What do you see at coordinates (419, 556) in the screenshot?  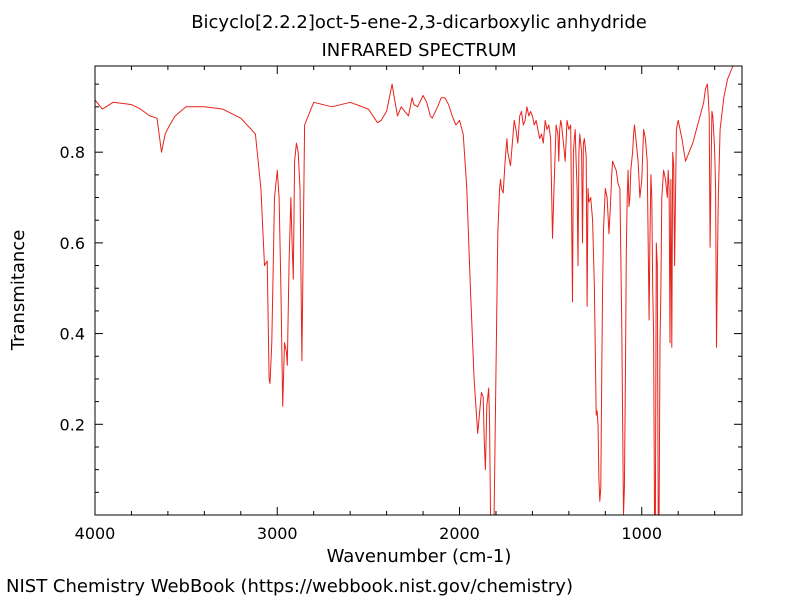 I see `x-axis-label: Wavenumber (cm-1)` at bounding box center [419, 556].